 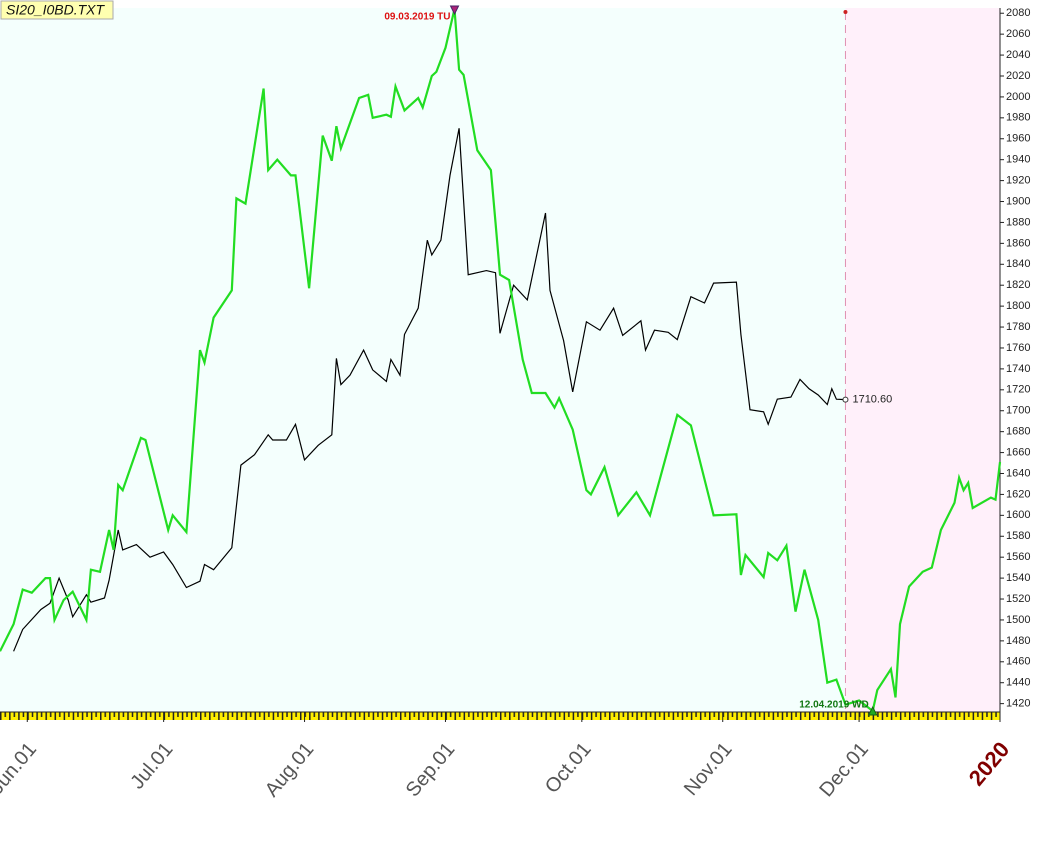 I want to click on y-tick-label: 1420, so click(x=1018, y=704).